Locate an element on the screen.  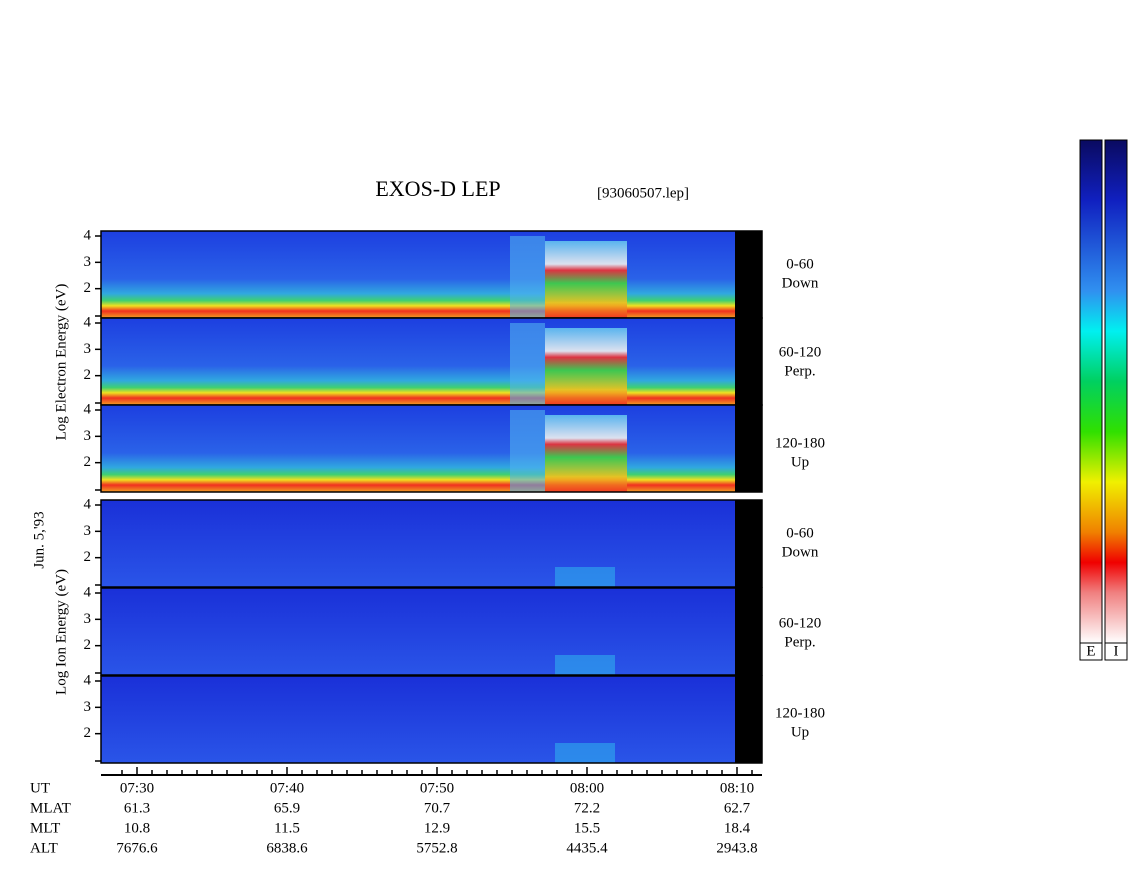
row-value: 07:30 is located at coordinates (137, 788).